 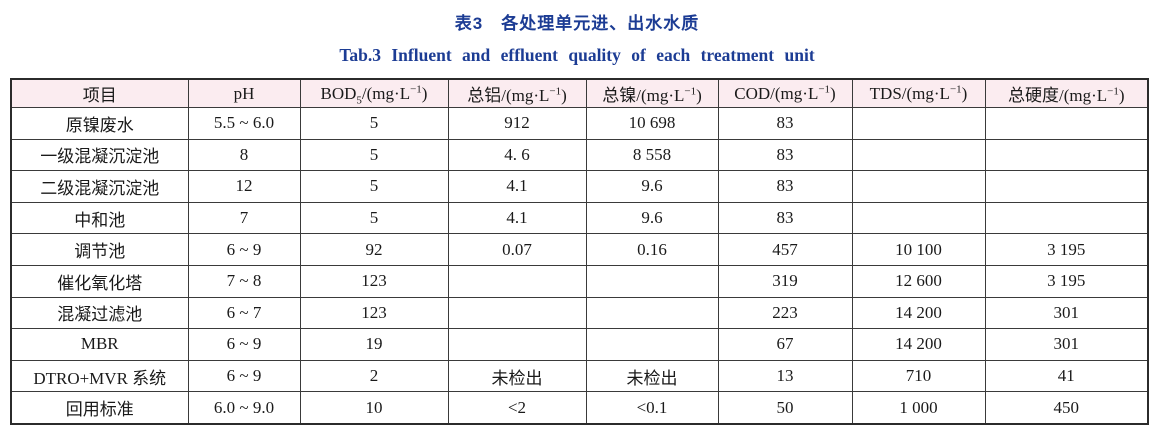 I want to click on row-label-cell: 一级混凝沉淀池, so click(x=99, y=155).